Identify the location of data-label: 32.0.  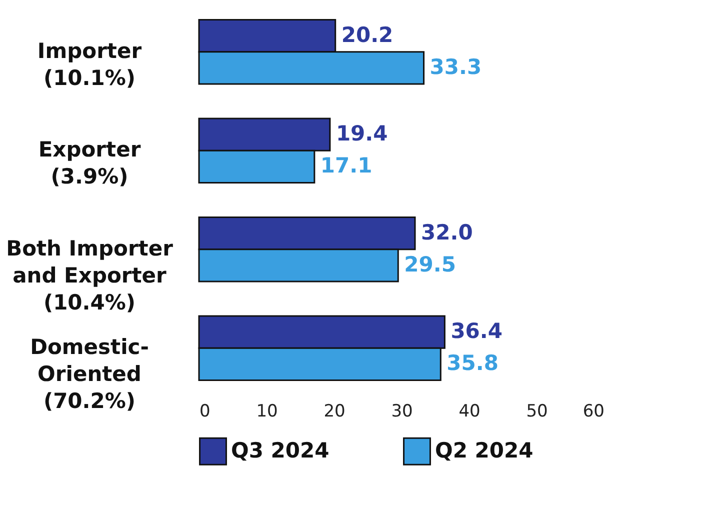
(447, 232).